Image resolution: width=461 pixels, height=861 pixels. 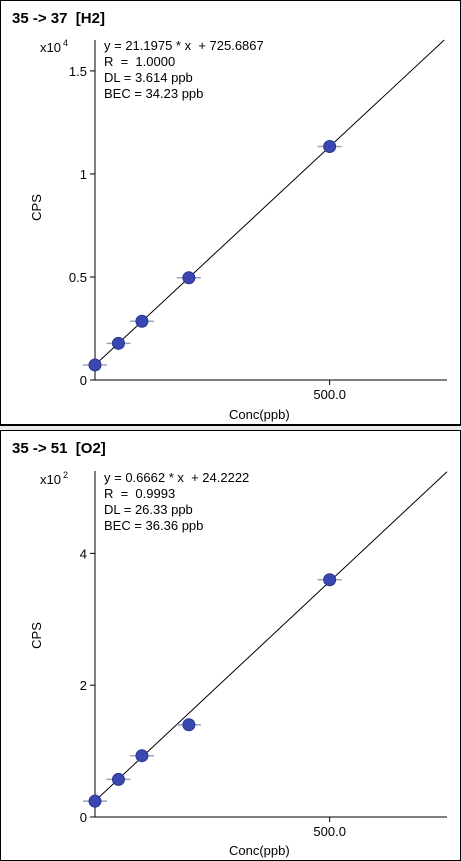 What do you see at coordinates (65, 475) in the screenshot?
I see `exponent-power: 2` at bounding box center [65, 475].